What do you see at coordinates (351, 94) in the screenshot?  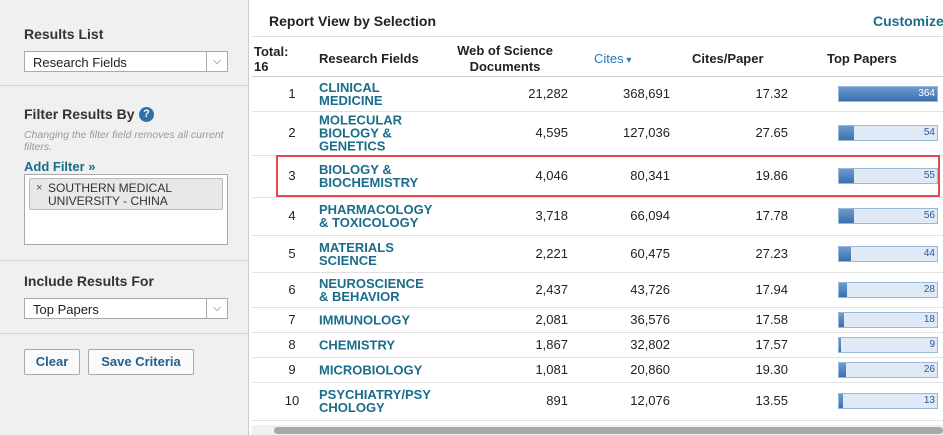 I see `research-field: CLINICAL MEDICINE` at bounding box center [351, 94].